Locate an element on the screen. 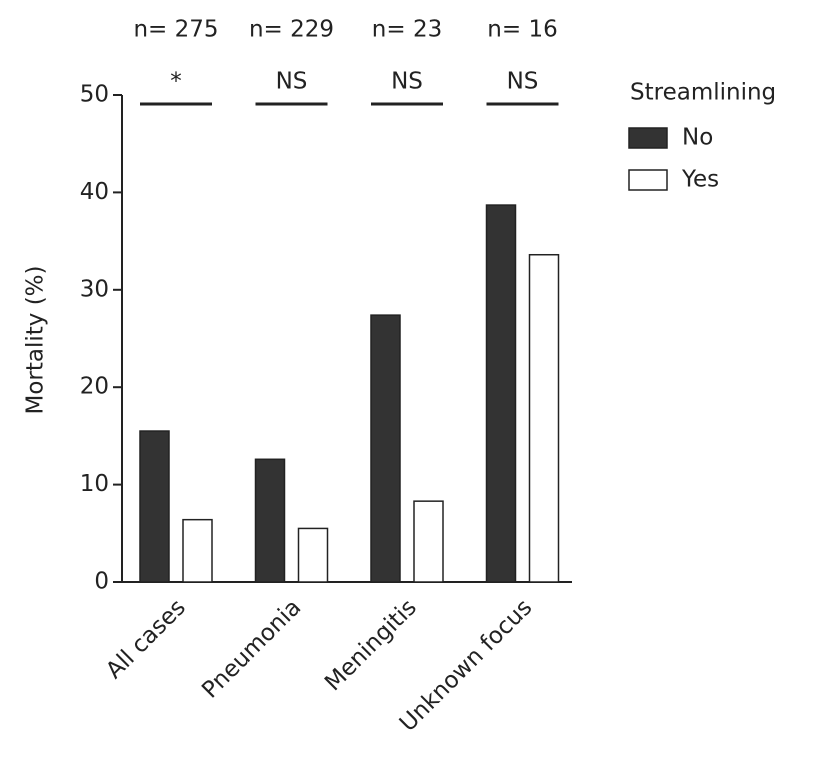 The width and height of the screenshot is (816, 757). group-n: n= 275 is located at coordinates (175, 30).